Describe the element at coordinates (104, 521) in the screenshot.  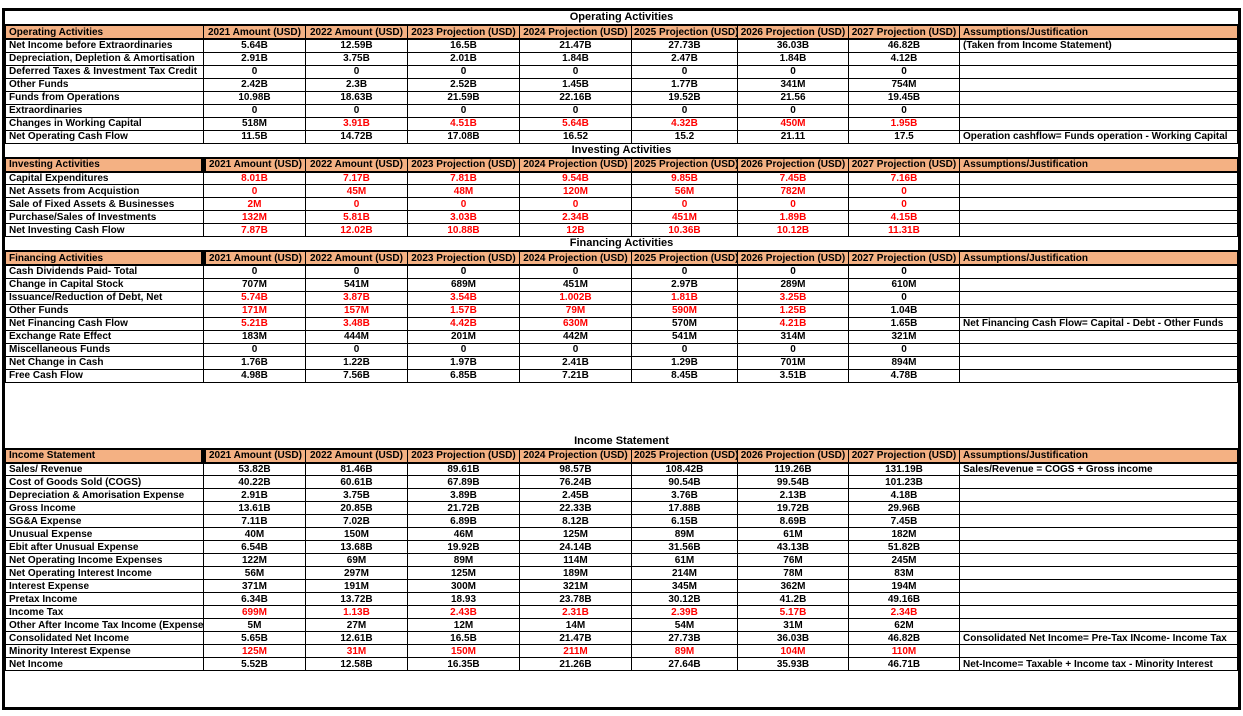
I see `row-label: SG&A Expense` at that location.